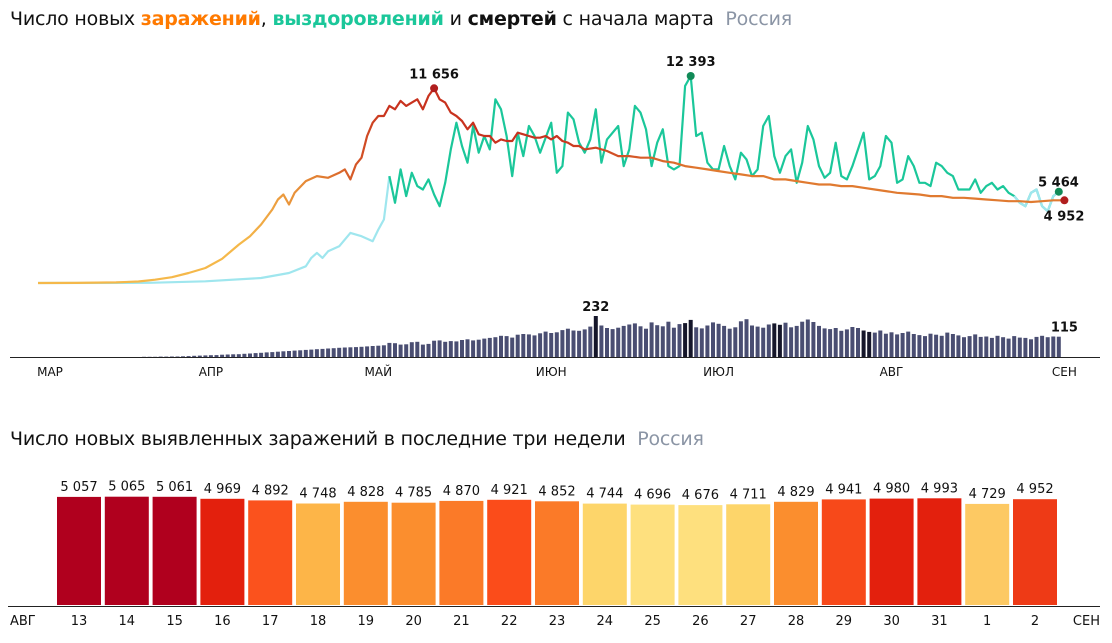 This screenshot has height=643, width=1112. What do you see at coordinates (127, 621) in the screenshot?
I see `day-label: 14` at bounding box center [127, 621].